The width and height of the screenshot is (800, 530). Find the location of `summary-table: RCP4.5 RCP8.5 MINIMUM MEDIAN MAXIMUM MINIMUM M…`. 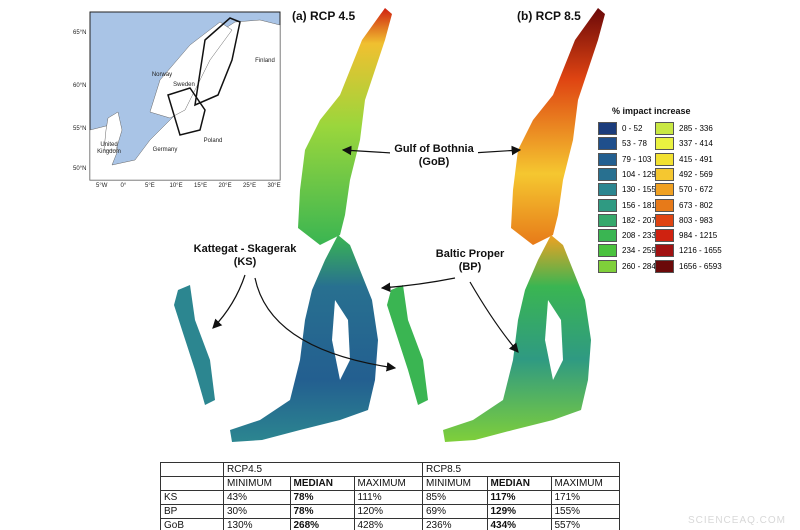

summary-table: RCP4.5 RCP8.5 MINIMUM MEDIAN MAXIMUM MINIMUM M… is located at coordinates (390, 496).